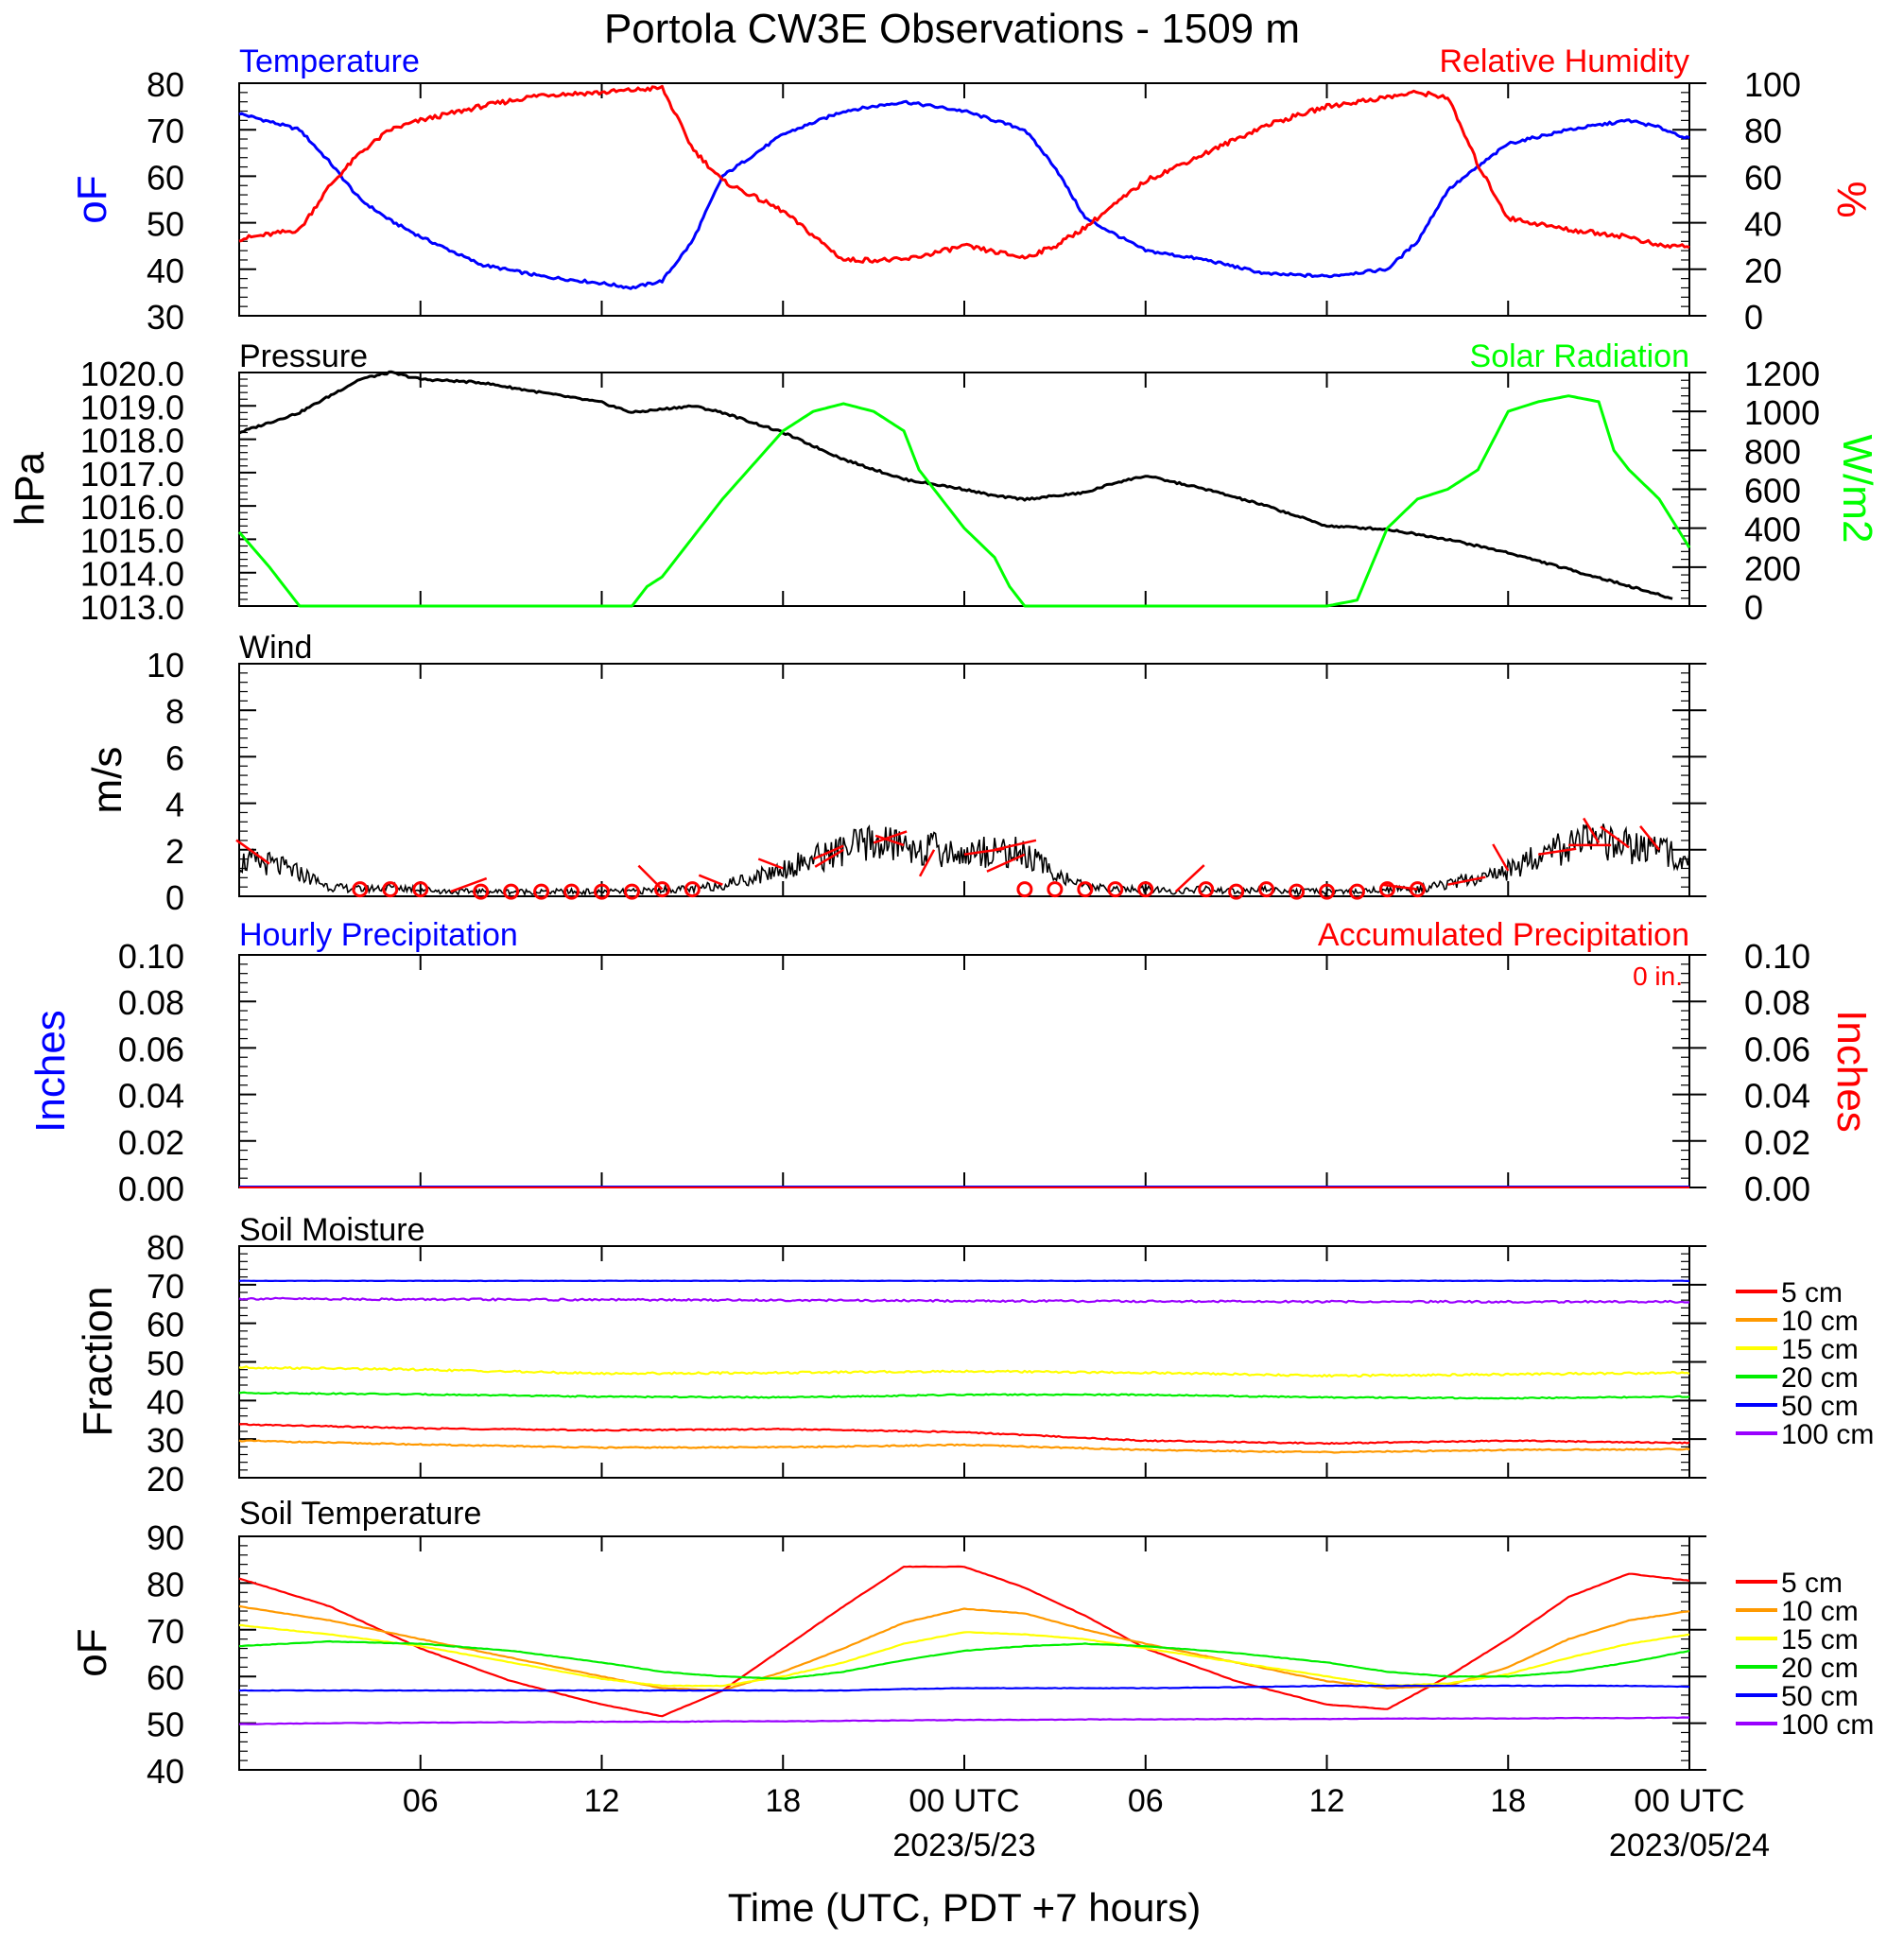 This screenshot has height=1941, width=1904. Describe the element at coordinates (92, 1652) in the screenshot. I see `soil-temp-ylabel: oF` at that location.